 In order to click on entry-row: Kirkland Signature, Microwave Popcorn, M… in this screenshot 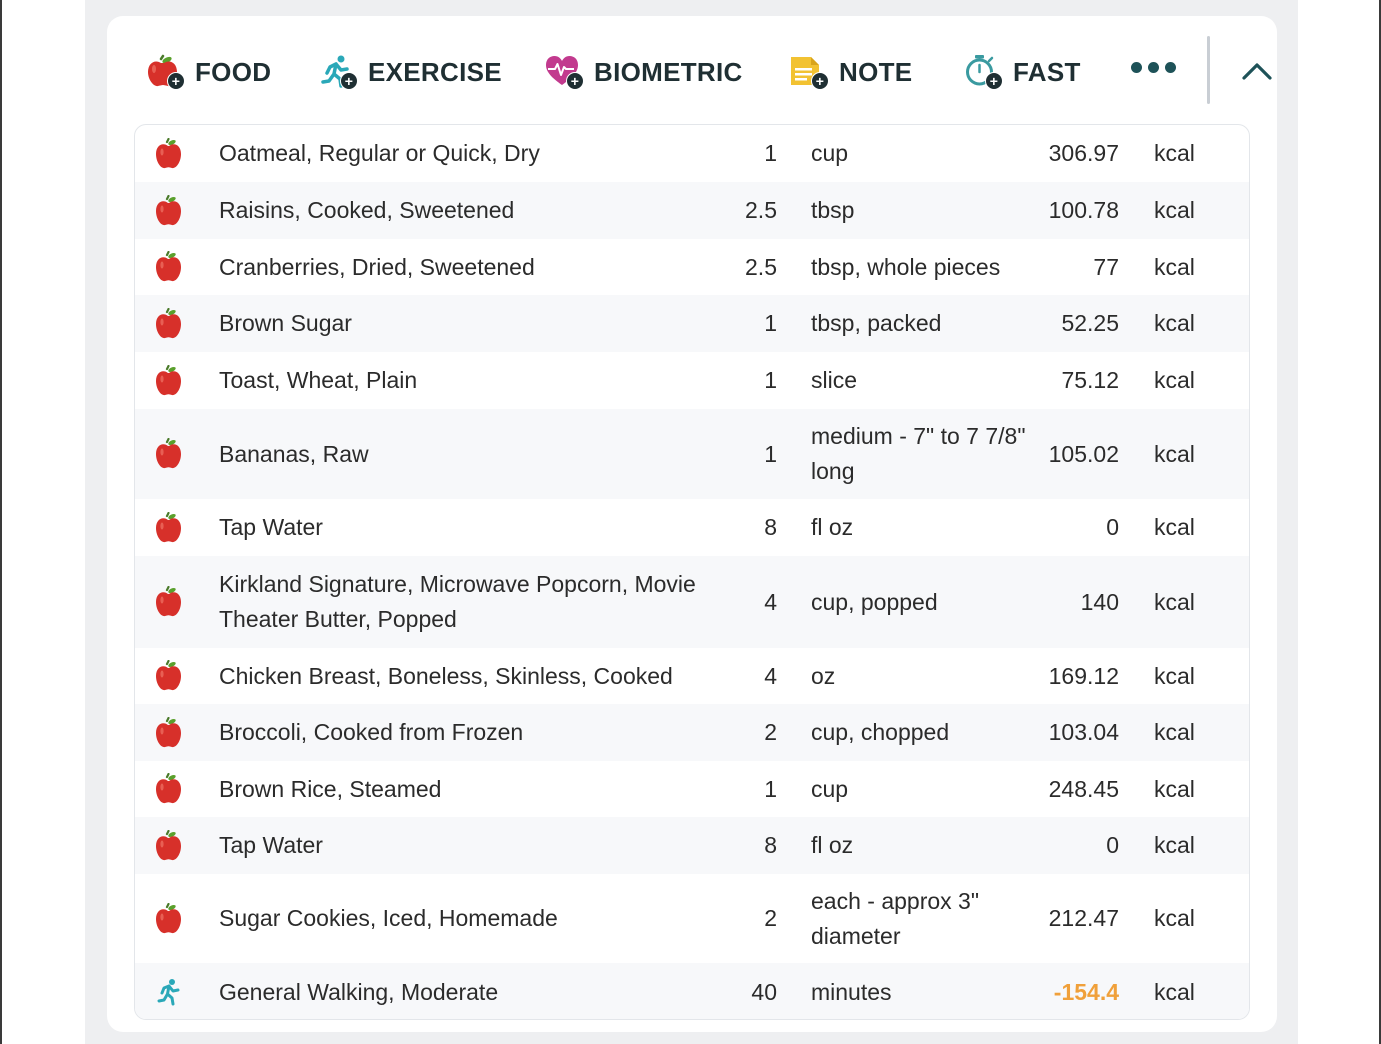, I will do `click(692, 602)`.